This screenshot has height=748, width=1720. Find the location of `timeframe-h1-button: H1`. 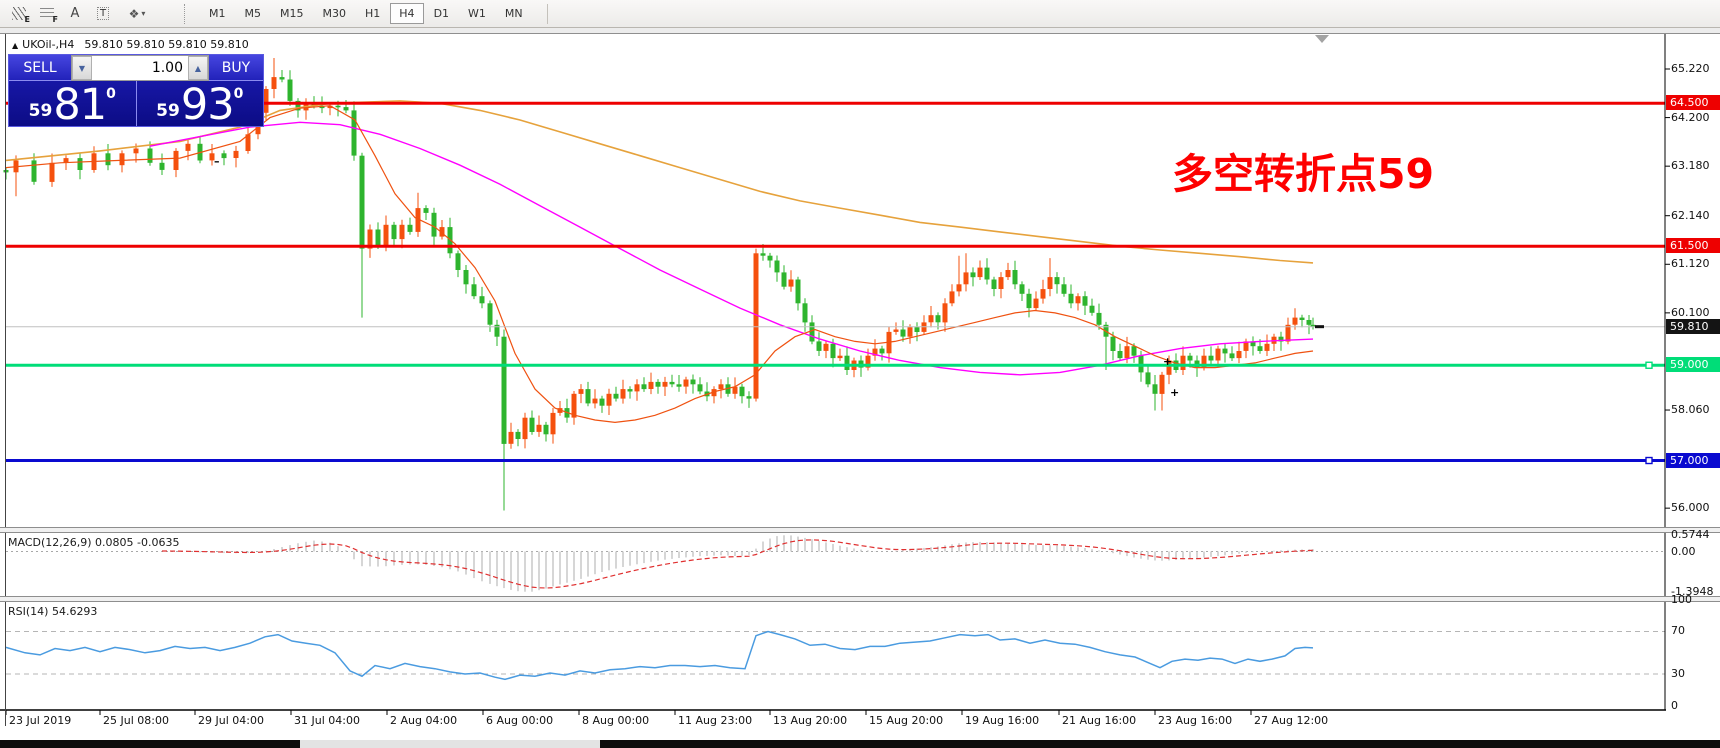

timeframe-h1-button: H1 is located at coordinates (373, 13).